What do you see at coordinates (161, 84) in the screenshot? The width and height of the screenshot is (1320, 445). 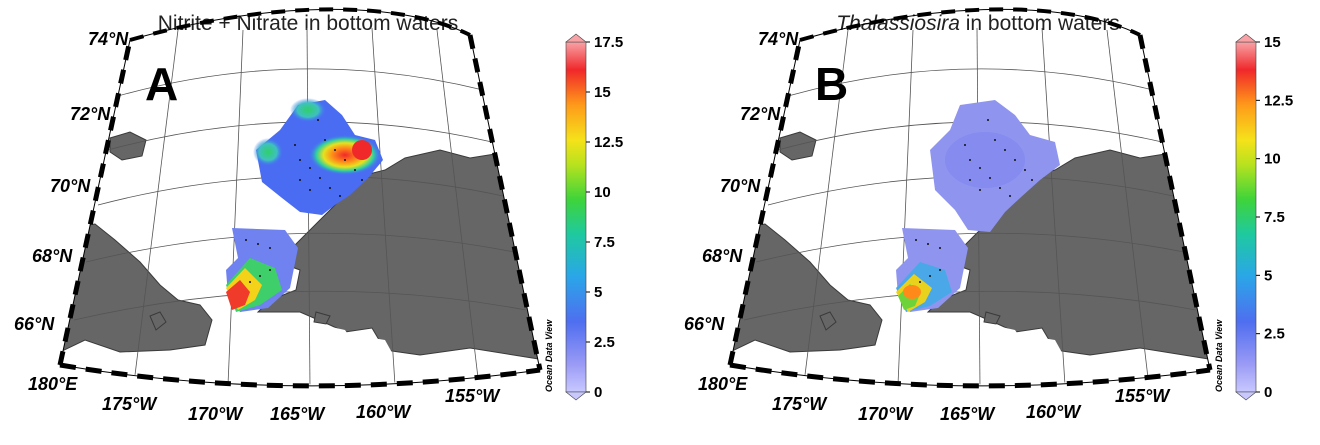 I see `panel-a-letter: A` at bounding box center [161, 84].